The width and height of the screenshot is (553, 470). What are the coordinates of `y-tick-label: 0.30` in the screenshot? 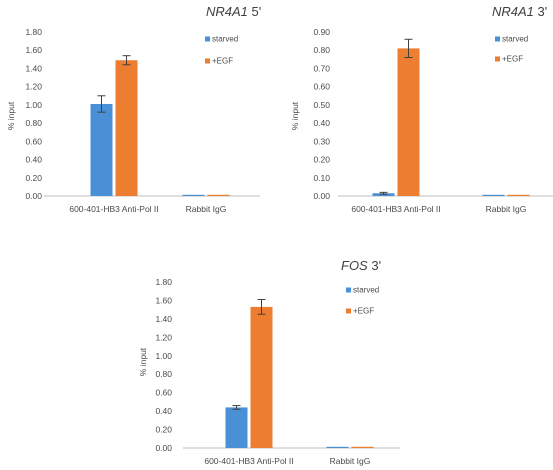 It's located at (321, 141).